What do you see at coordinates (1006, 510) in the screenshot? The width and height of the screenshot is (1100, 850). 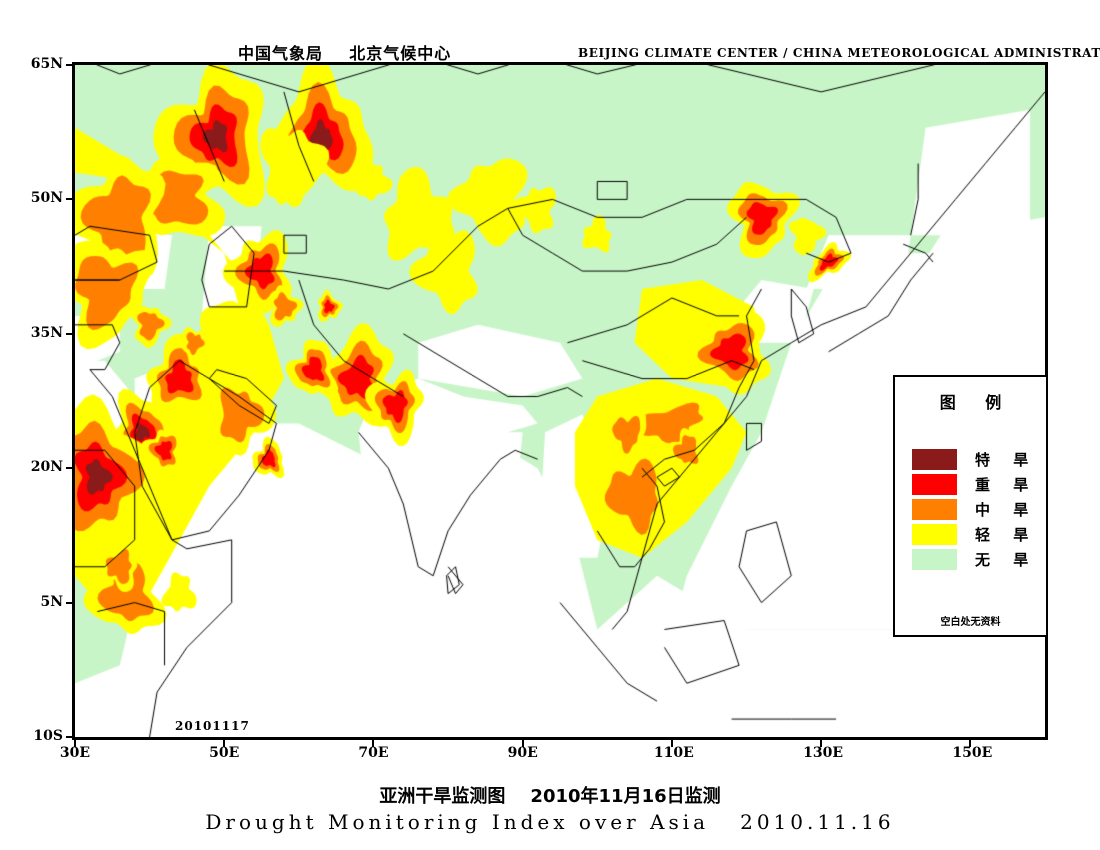 I see `legend-label-moderate-drought: 中 旱` at bounding box center [1006, 510].